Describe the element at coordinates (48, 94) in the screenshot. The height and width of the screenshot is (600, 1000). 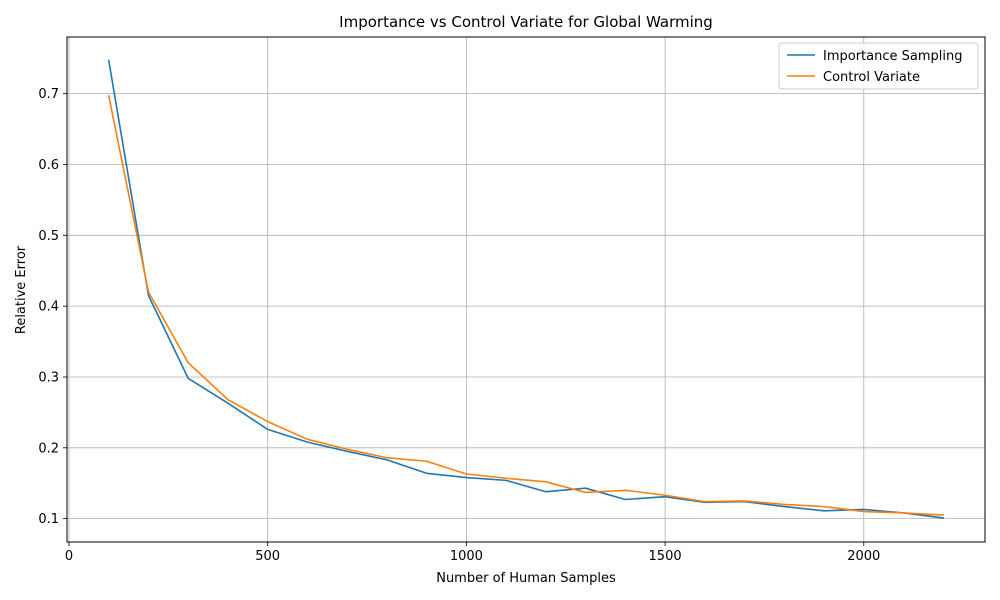
I see `y-tick-label: 0.7` at that location.